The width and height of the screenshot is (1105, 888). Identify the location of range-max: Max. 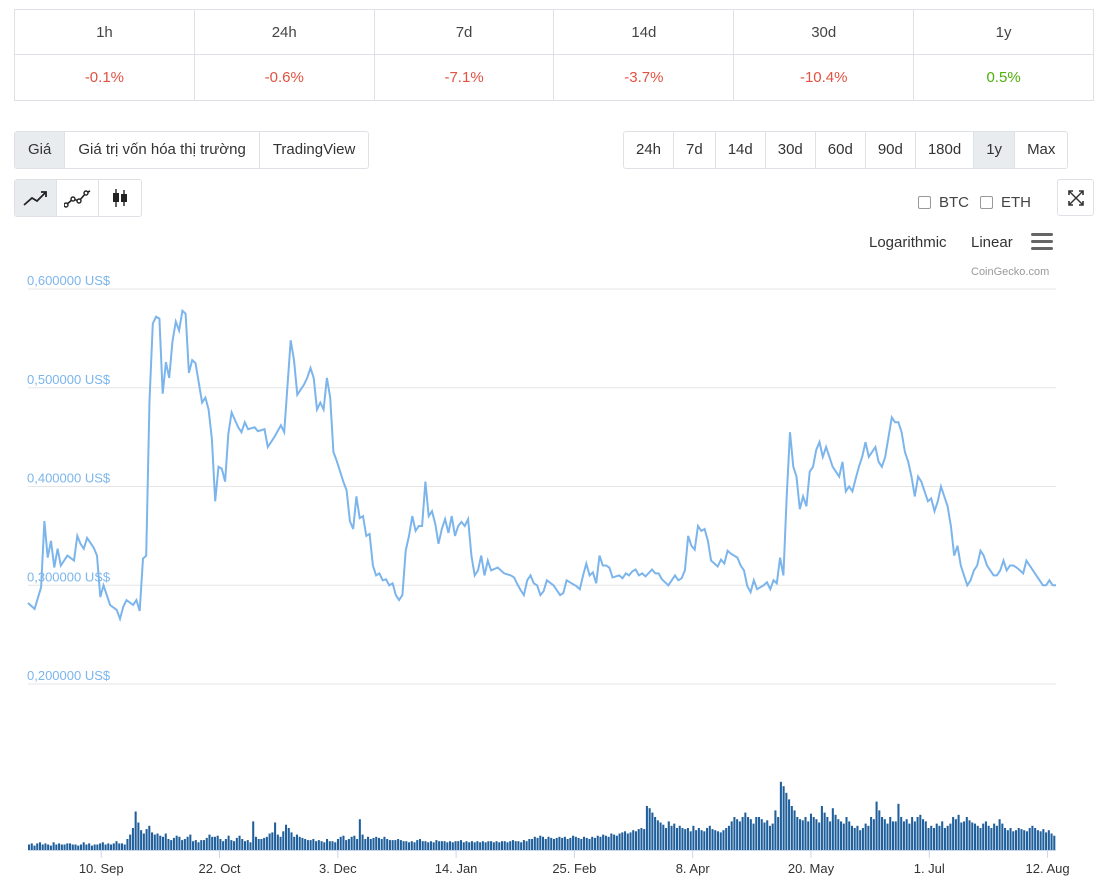
(1041, 149).